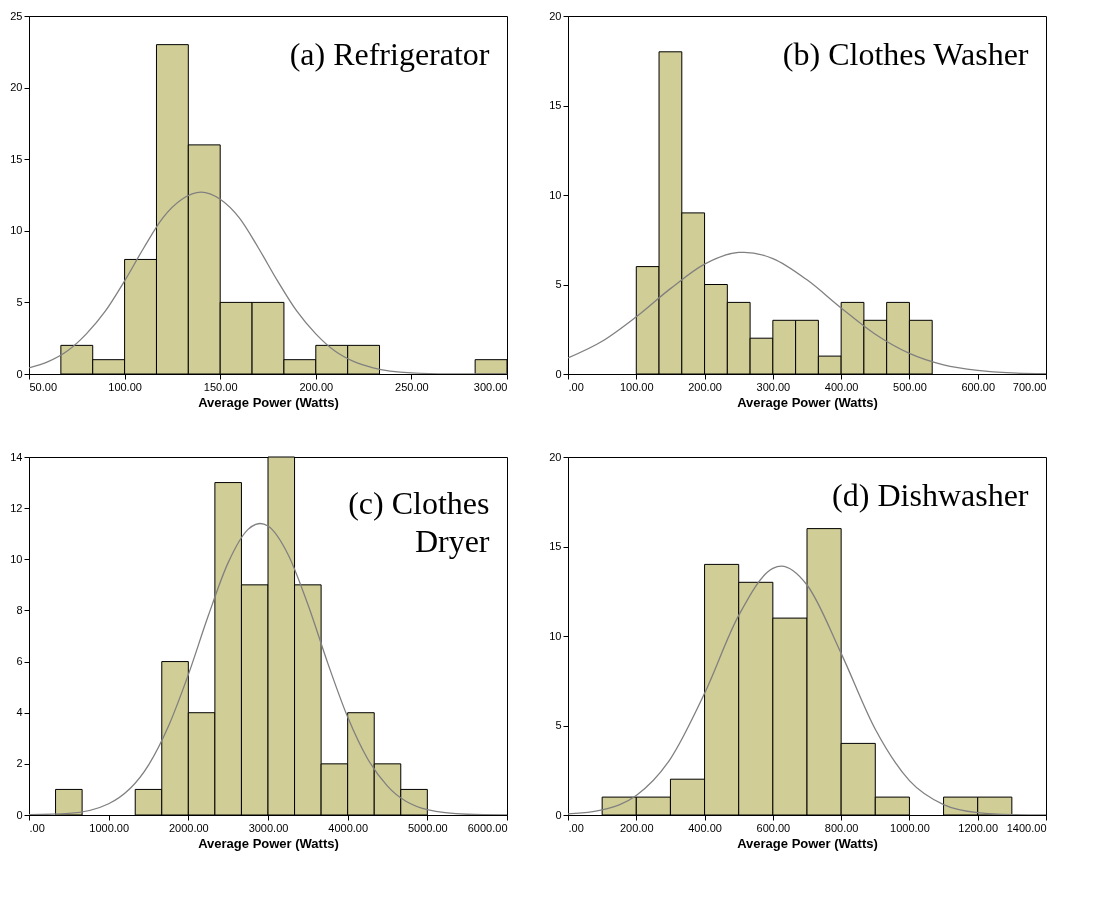  Describe the element at coordinates (19, 712) in the screenshot. I see `y-tick-label: 4` at that location.